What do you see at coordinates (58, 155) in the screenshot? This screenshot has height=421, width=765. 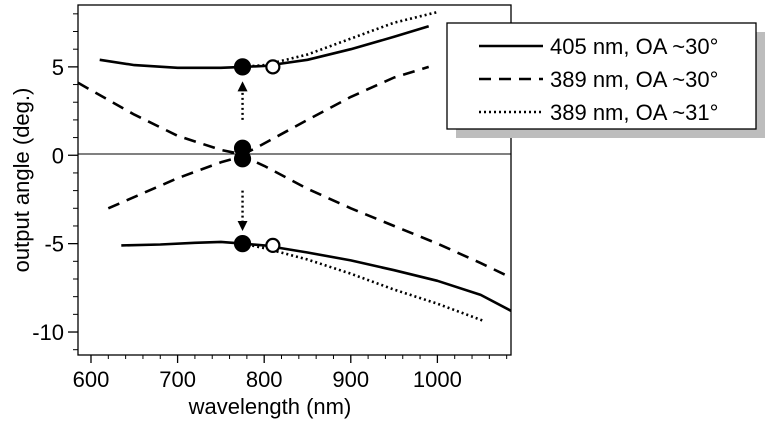 I see `y-tick-label: 0` at bounding box center [58, 155].